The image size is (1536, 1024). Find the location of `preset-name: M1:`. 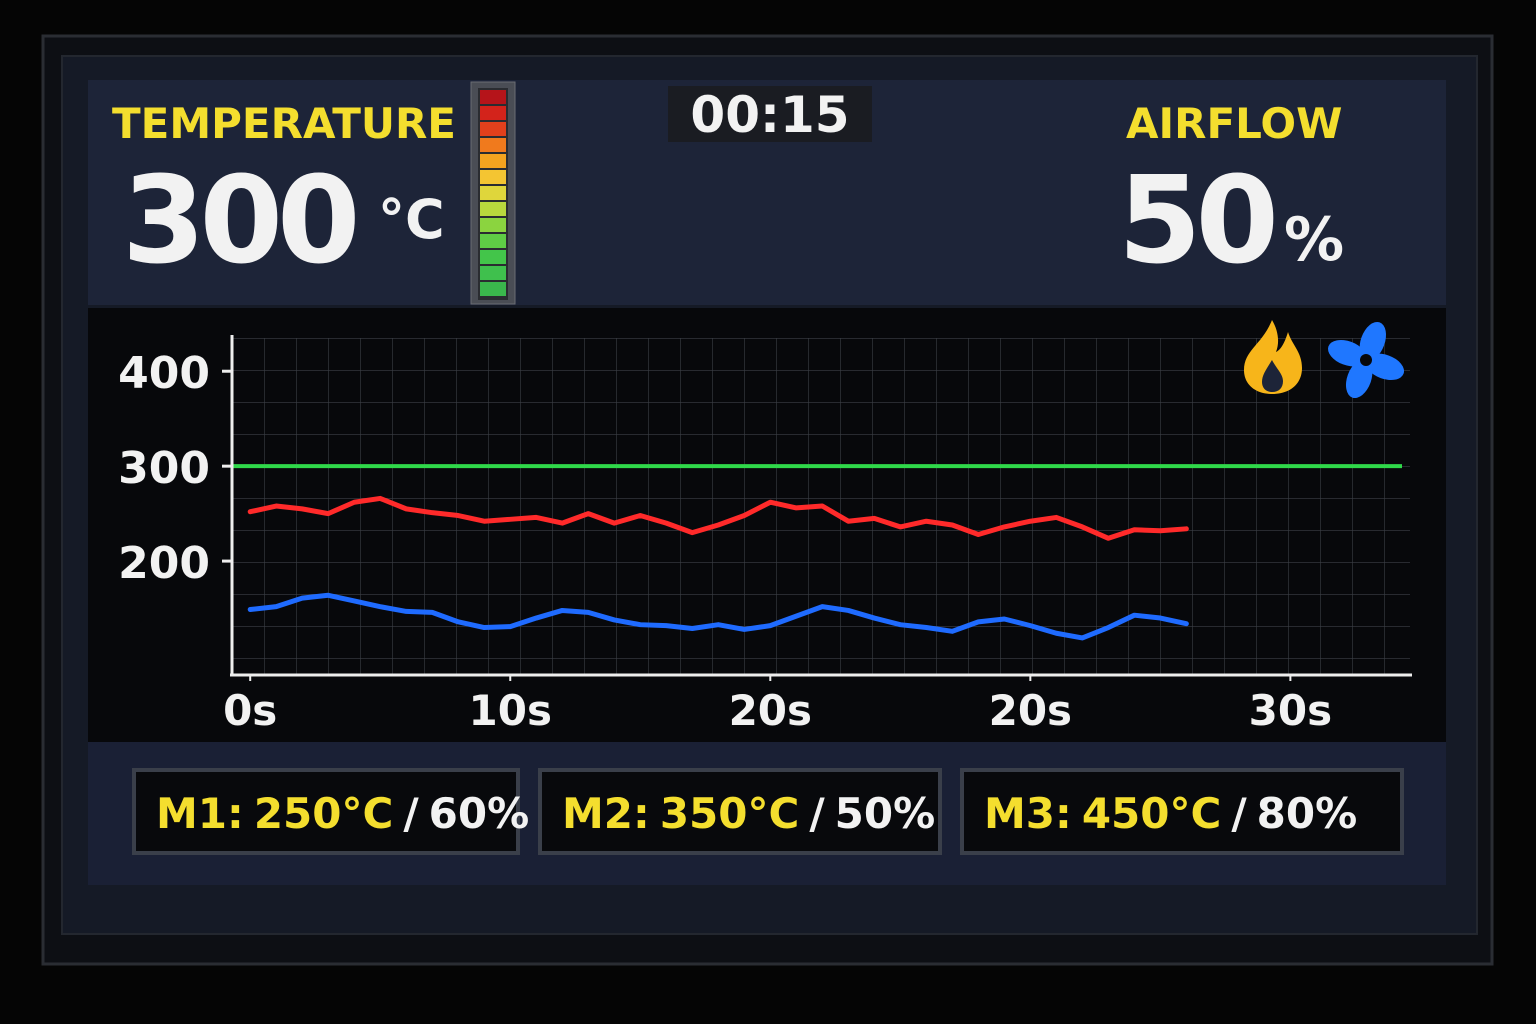

preset-name: M1: is located at coordinates (200, 813).